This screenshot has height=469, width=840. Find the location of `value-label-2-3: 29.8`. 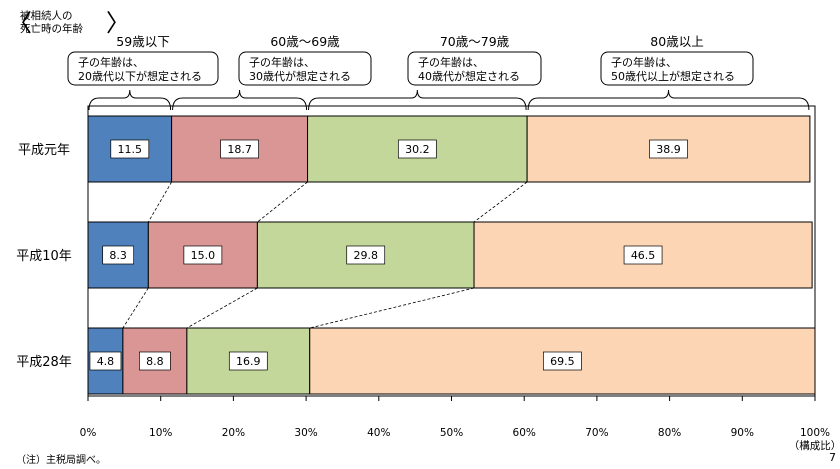

value-label-2-3: 29.8 is located at coordinates (365, 255).